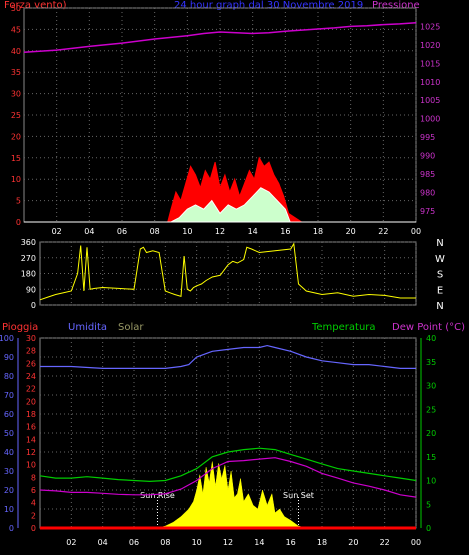 The width and height of the screenshot is (469, 555). What do you see at coordinates (427, 192) in the screenshot?
I see `pressure-y-tick-label: 980` at bounding box center [427, 192].